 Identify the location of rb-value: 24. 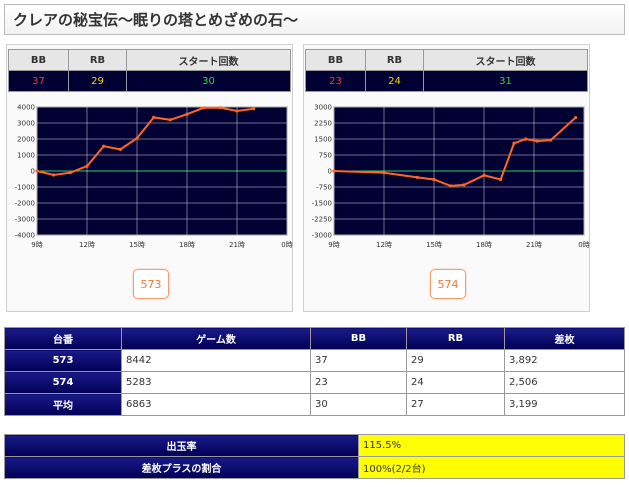
(394, 81).